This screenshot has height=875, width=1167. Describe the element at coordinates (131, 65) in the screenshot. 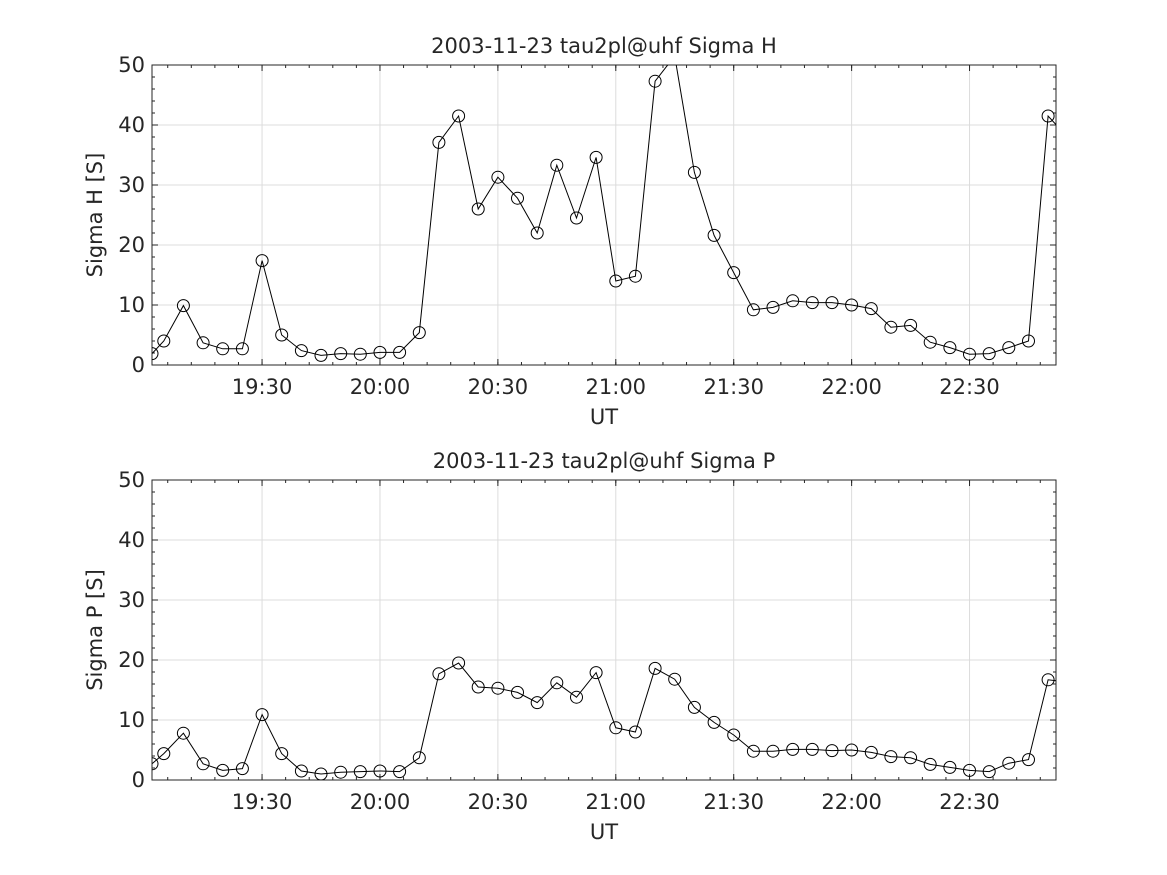

I see `y-tick-label: 50` at that location.